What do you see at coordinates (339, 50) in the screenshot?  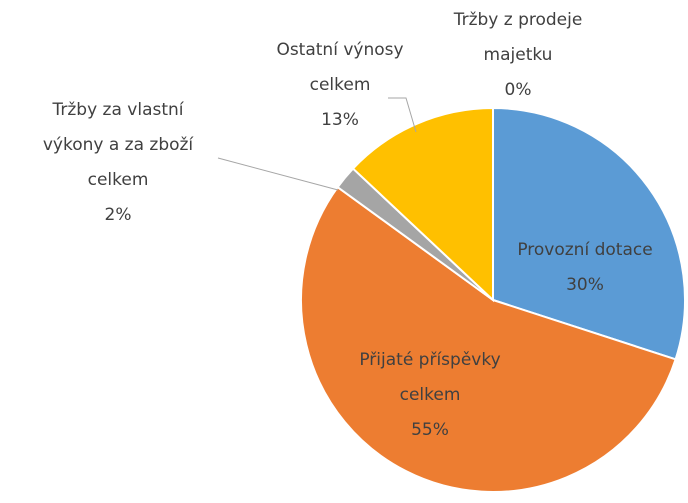 I see `label-line: Ostatní výnosy` at bounding box center [339, 50].